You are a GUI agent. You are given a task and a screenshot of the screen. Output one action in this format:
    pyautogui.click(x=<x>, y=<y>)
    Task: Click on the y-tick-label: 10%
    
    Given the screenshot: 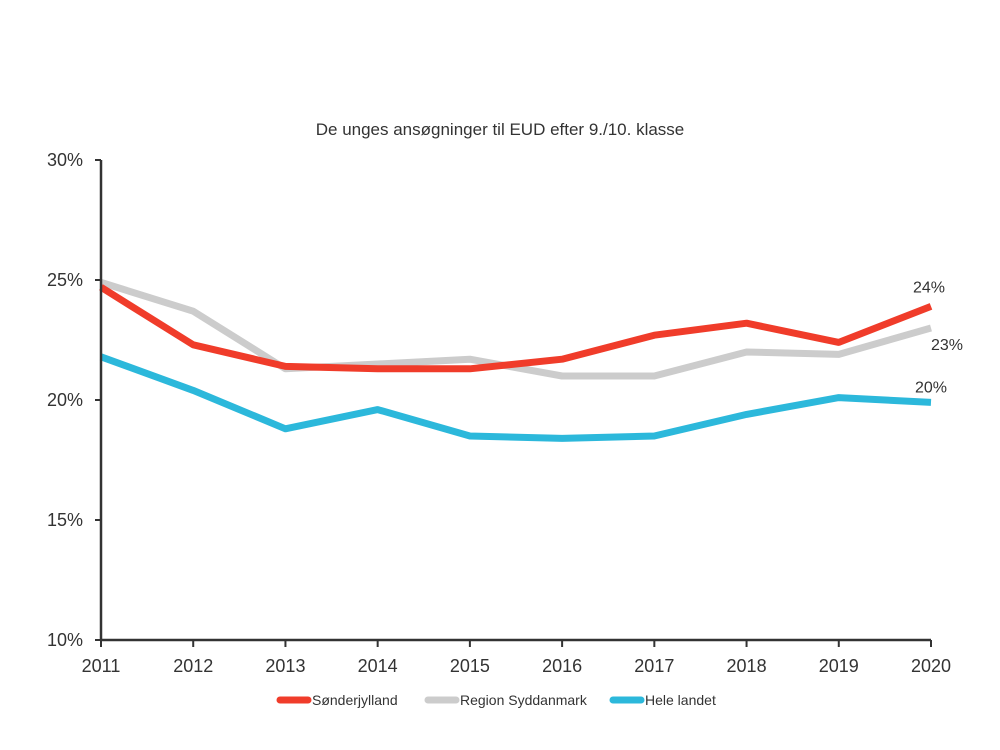 What is the action you would take?
    pyautogui.click(x=65, y=640)
    